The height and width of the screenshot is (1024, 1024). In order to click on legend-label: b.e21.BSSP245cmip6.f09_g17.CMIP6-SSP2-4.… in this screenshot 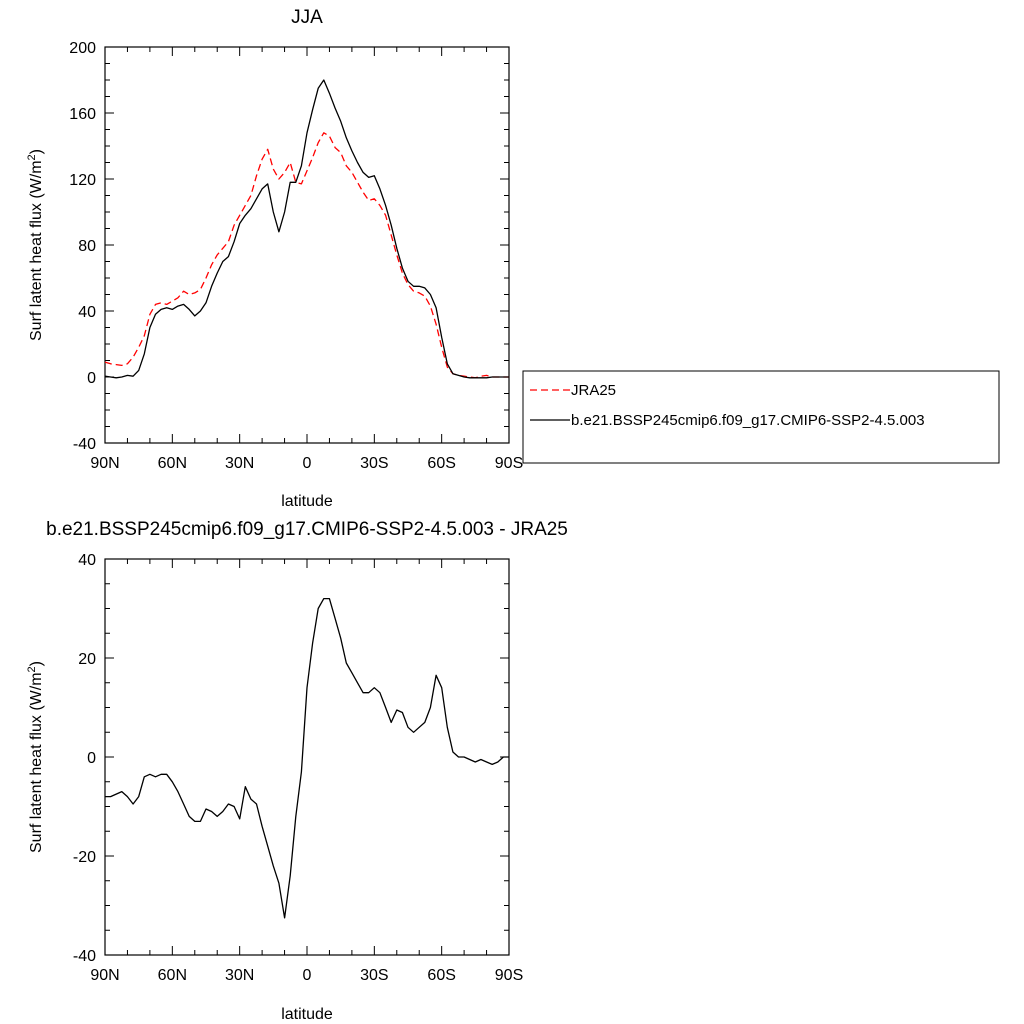, I will do `click(748, 420)`.